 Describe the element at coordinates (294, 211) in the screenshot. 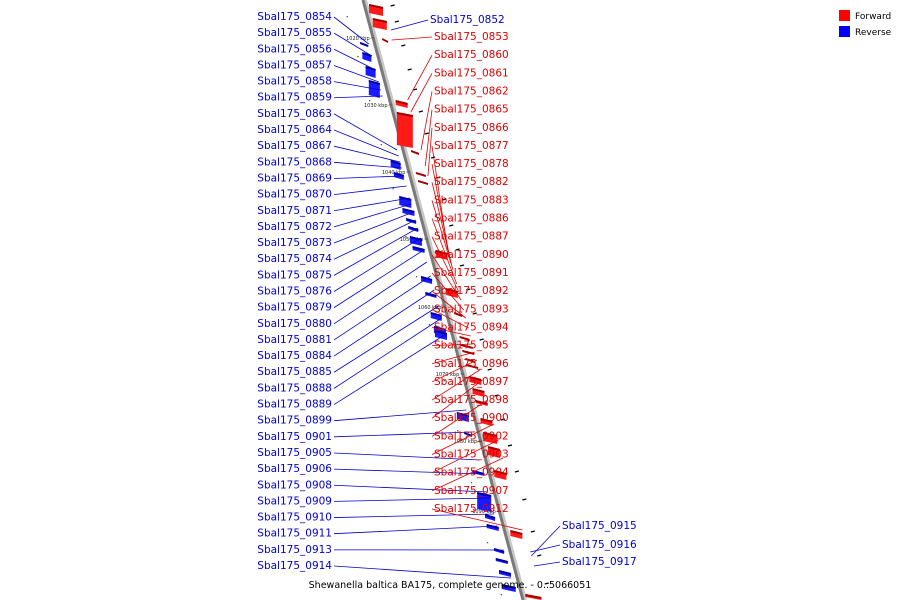

I see `gene-label: Sbal175_0871` at that location.